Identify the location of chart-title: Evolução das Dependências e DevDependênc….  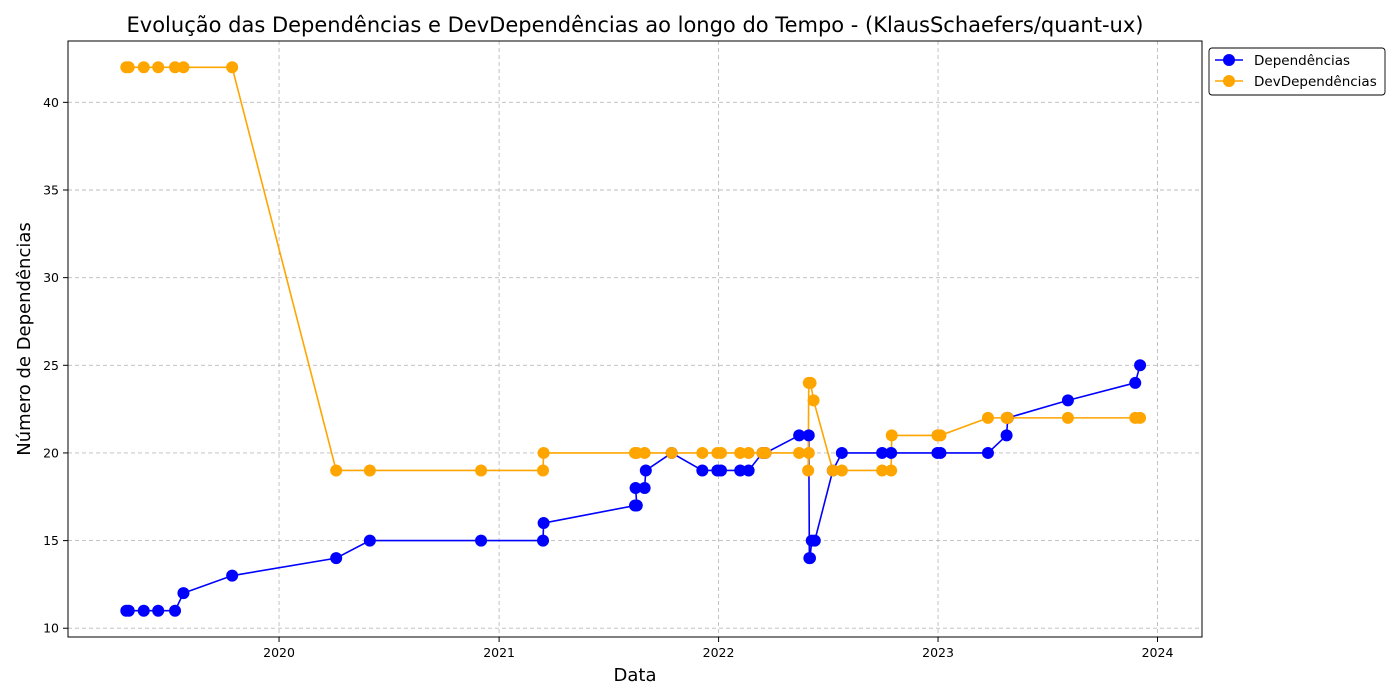
(635, 25).